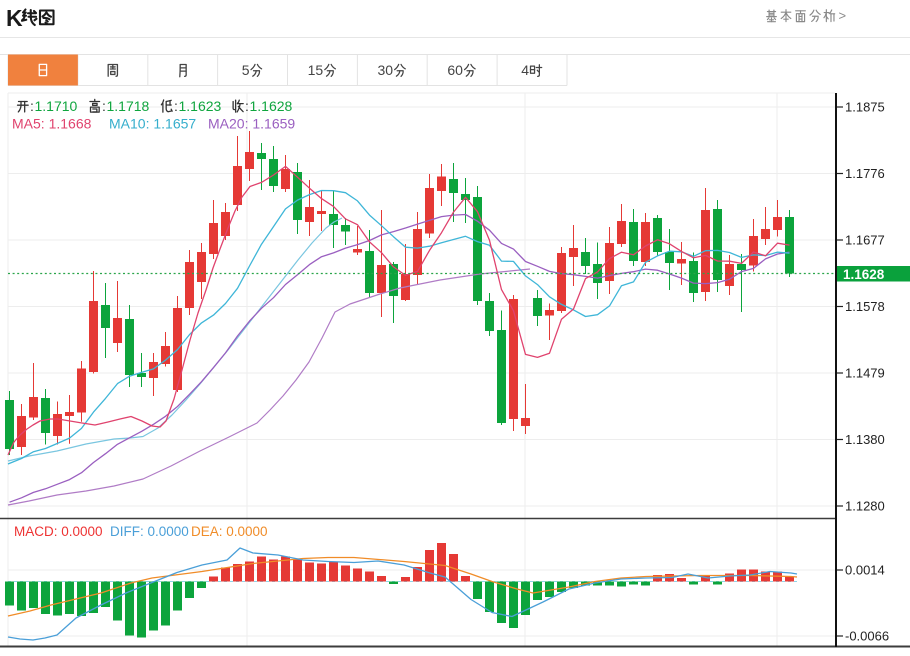 The image size is (910, 656). I want to click on svg-text: 1.1280, so click(865, 506).